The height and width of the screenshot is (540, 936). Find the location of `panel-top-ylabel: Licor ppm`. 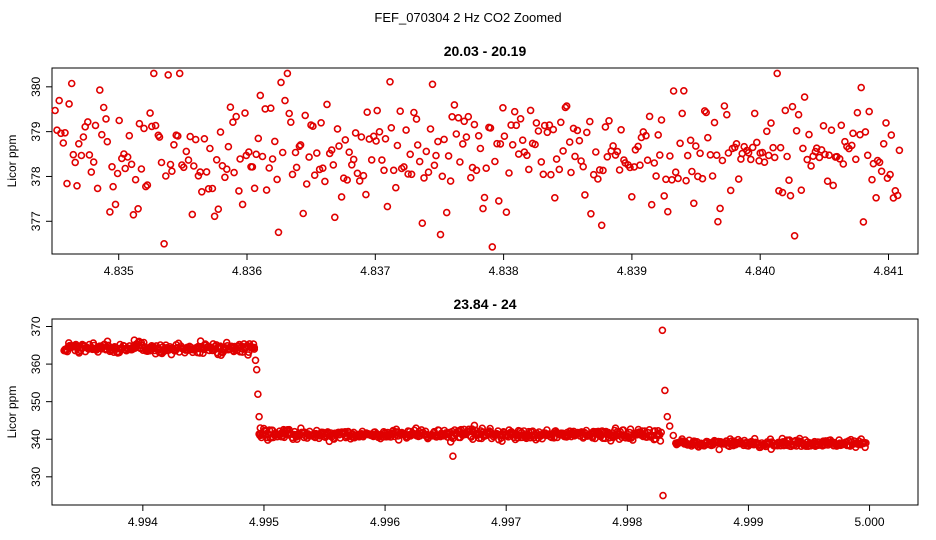

panel-top-ylabel: Licor ppm is located at coordinates (12, 161).